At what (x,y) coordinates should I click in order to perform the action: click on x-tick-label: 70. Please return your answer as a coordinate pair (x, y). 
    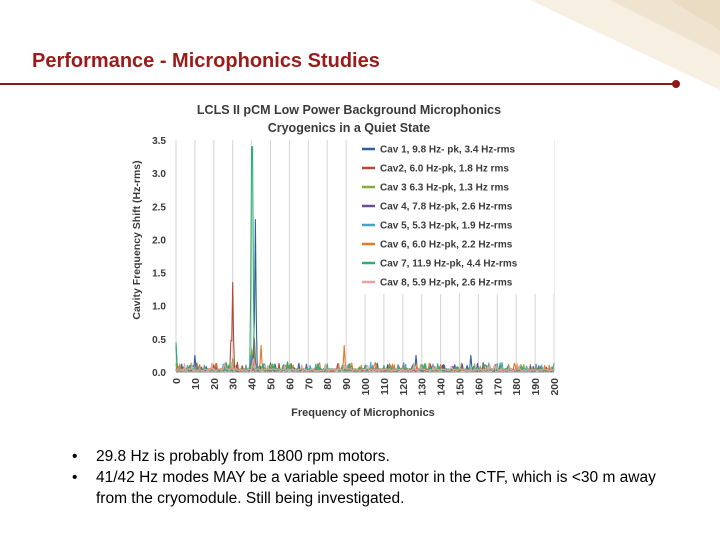
    Looking at the image, I should click on (309, 384).